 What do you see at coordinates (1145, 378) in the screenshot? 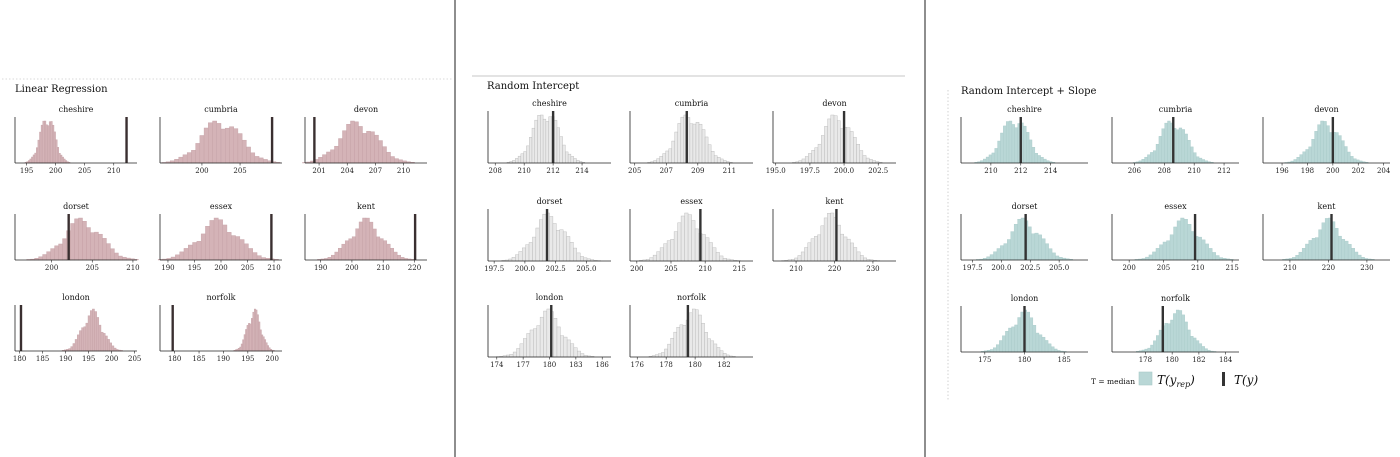
I see `legend-rep-swatch` at bounding box center [1145, 378].